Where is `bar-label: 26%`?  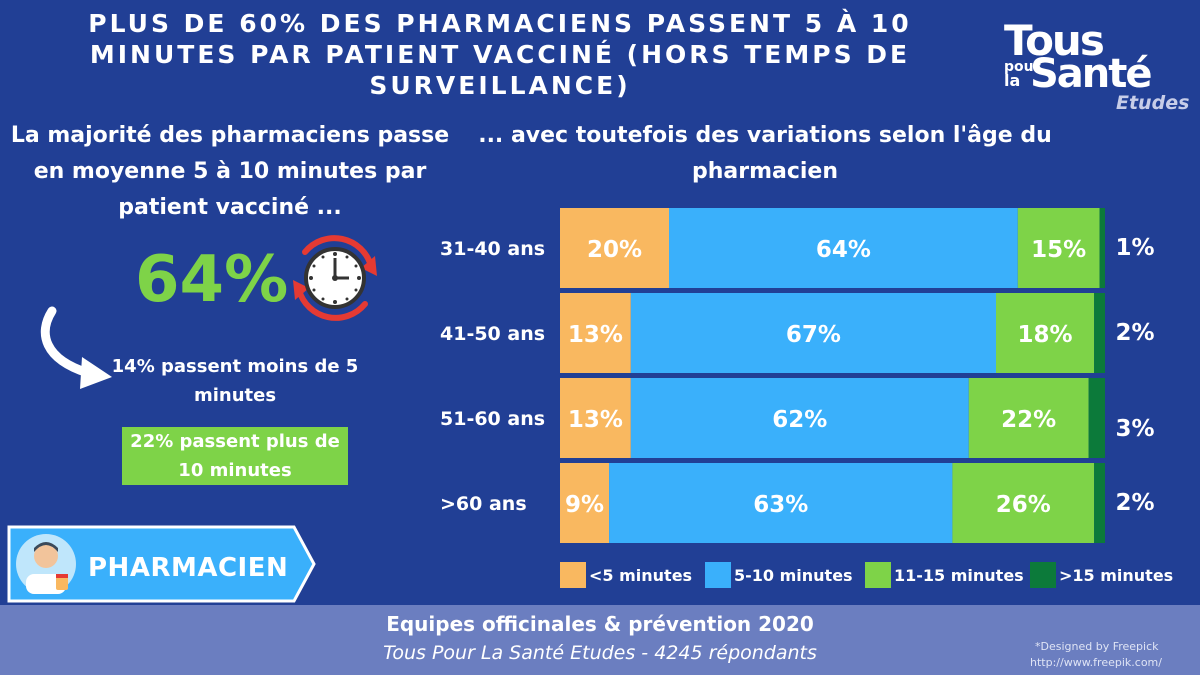
bar-label: 26% is located at coordinates (1023, 505).